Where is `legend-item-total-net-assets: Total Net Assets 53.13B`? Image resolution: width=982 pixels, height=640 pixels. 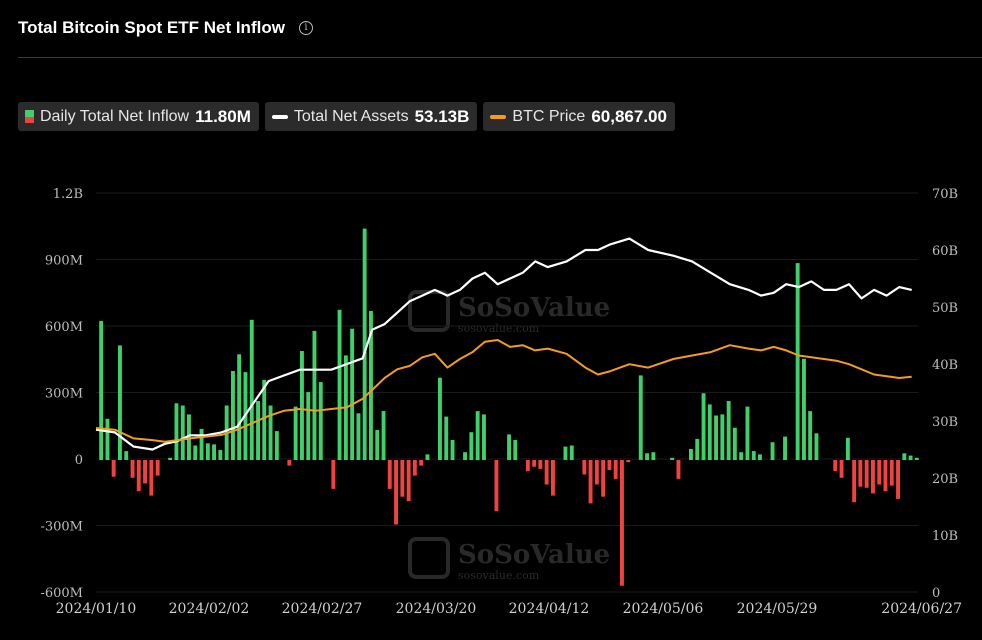
legend-item-total-net-assets: Total Net Assets 53.13B is located at coordinates (371, 116).